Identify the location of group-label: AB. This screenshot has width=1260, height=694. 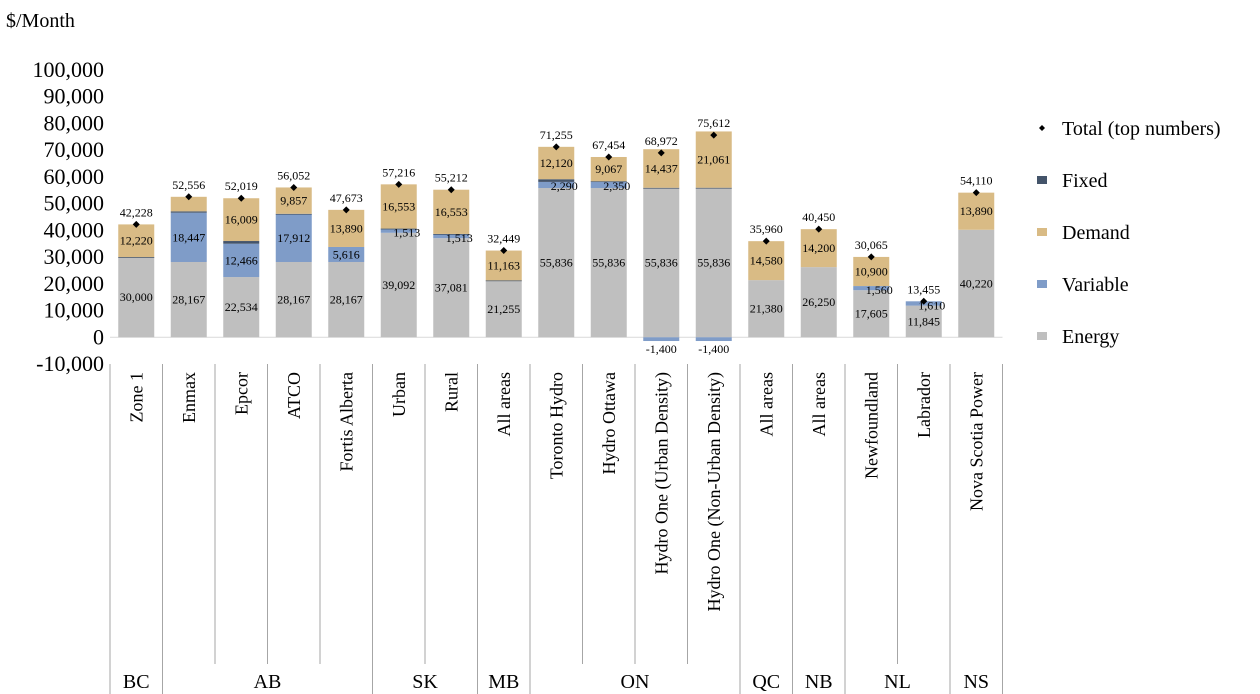
(268, 682).